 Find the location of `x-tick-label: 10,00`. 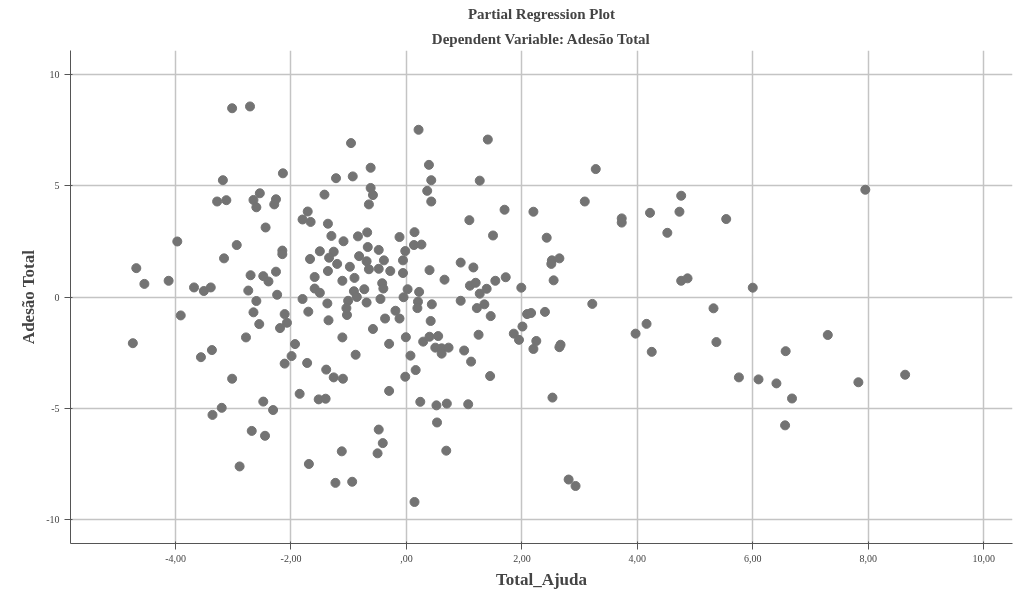

x-tick-label: 10,00 is located at coordinates (983, 558).